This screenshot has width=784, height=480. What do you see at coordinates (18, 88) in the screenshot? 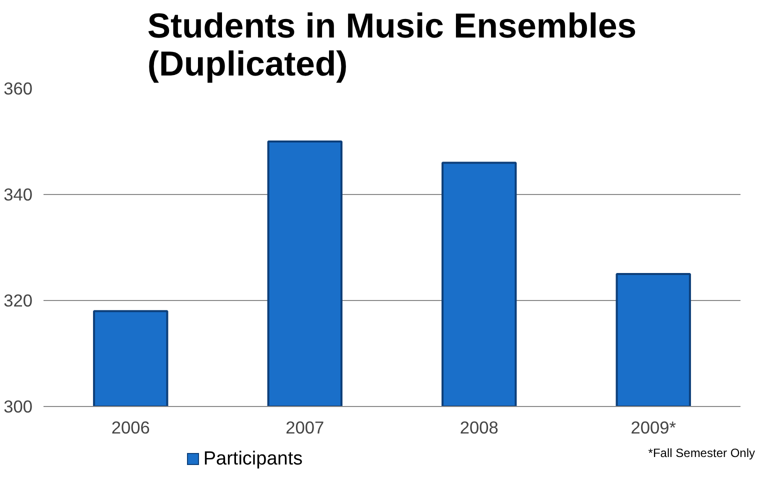
I see `y-tick-label: 360` at bounding box center [18, 88].